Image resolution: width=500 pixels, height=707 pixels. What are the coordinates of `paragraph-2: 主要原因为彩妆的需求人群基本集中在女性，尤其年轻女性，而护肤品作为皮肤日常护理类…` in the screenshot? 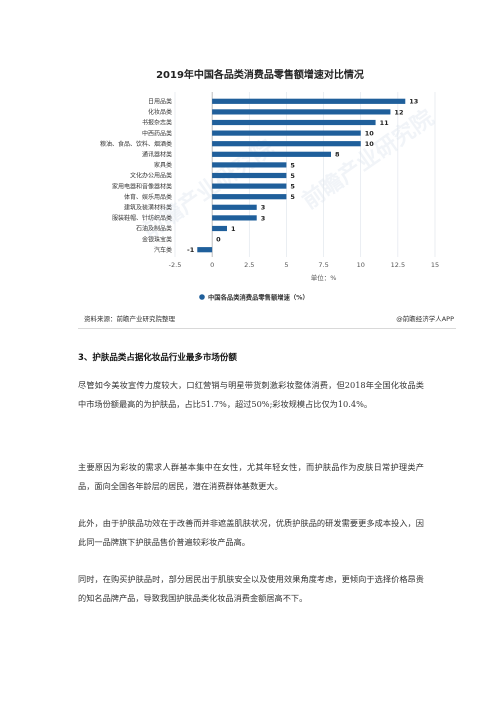 It's located at (251, 476).